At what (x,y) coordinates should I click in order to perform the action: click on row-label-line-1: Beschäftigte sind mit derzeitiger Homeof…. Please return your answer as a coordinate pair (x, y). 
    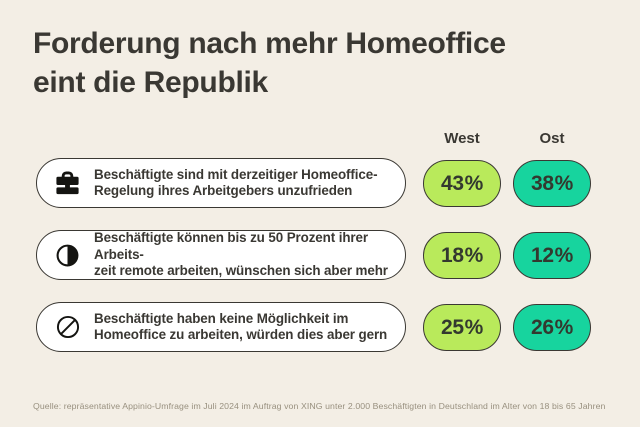
    Looking at the image, I should click on (236, 174).